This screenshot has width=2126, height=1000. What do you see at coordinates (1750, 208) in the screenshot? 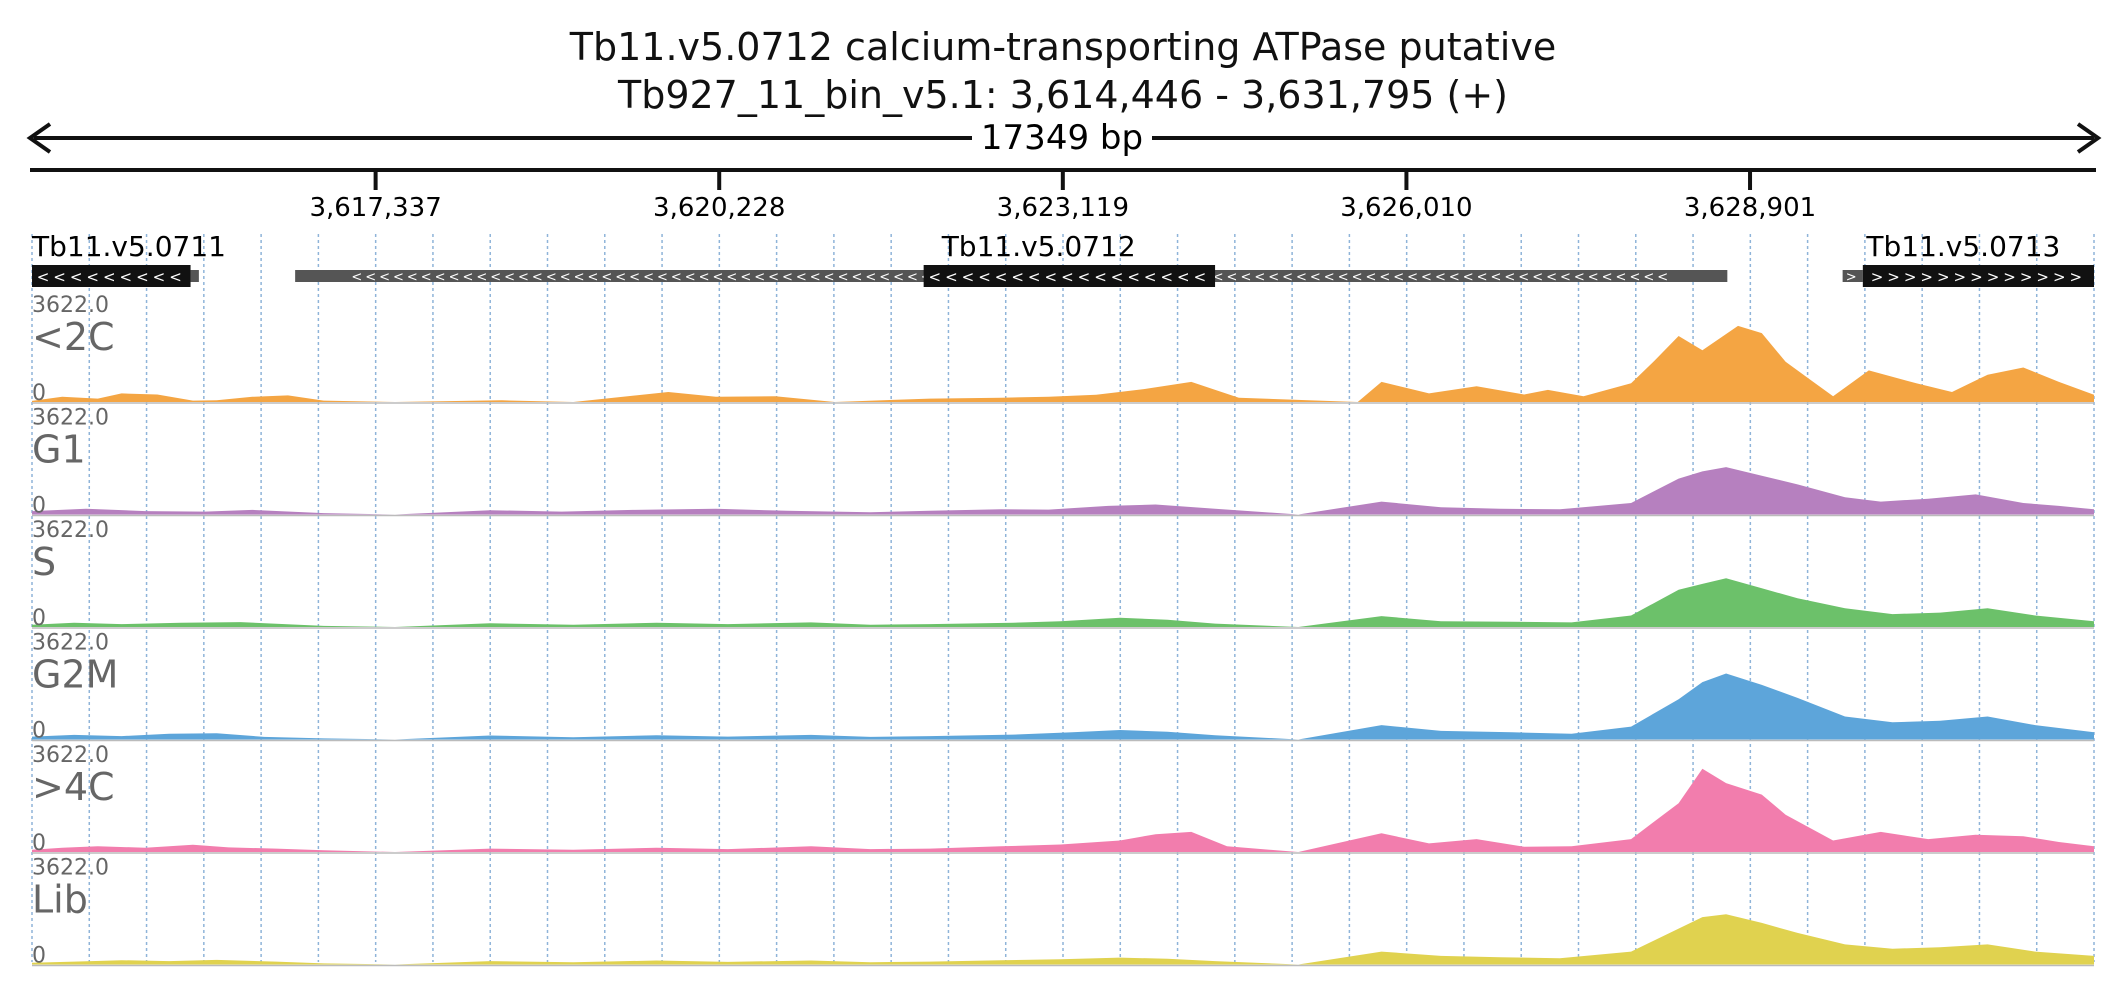
I see `tick-label-4: 3,628,901` at bounding box center [1750, 208].